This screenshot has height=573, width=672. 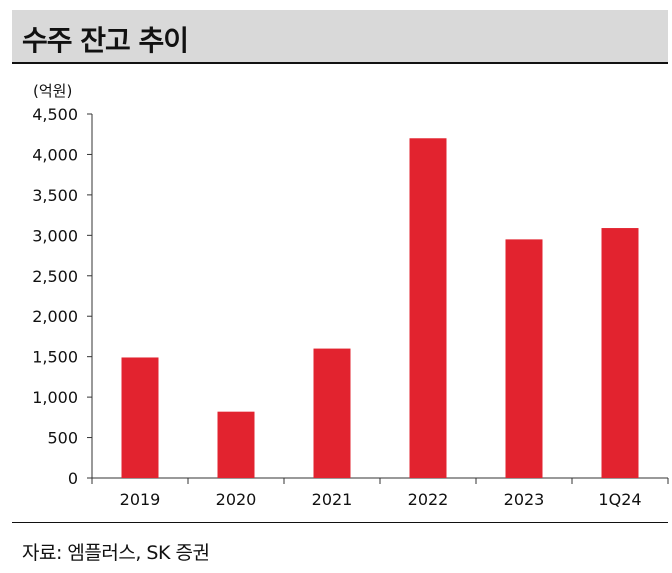 What do you see at coordinates (105, 40) in the screenshot?
I see `page-title: 수주 잔고 추이` at bounding box center [105, 40].